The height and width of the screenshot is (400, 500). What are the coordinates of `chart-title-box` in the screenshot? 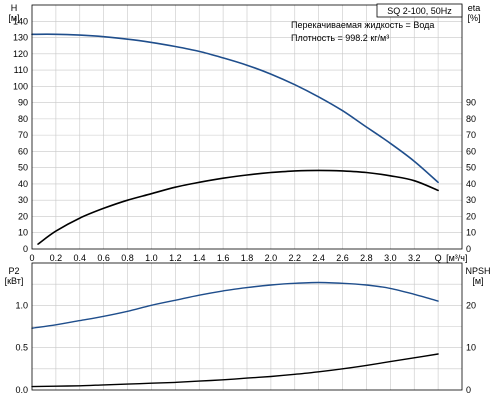 It's located at (419, 10).